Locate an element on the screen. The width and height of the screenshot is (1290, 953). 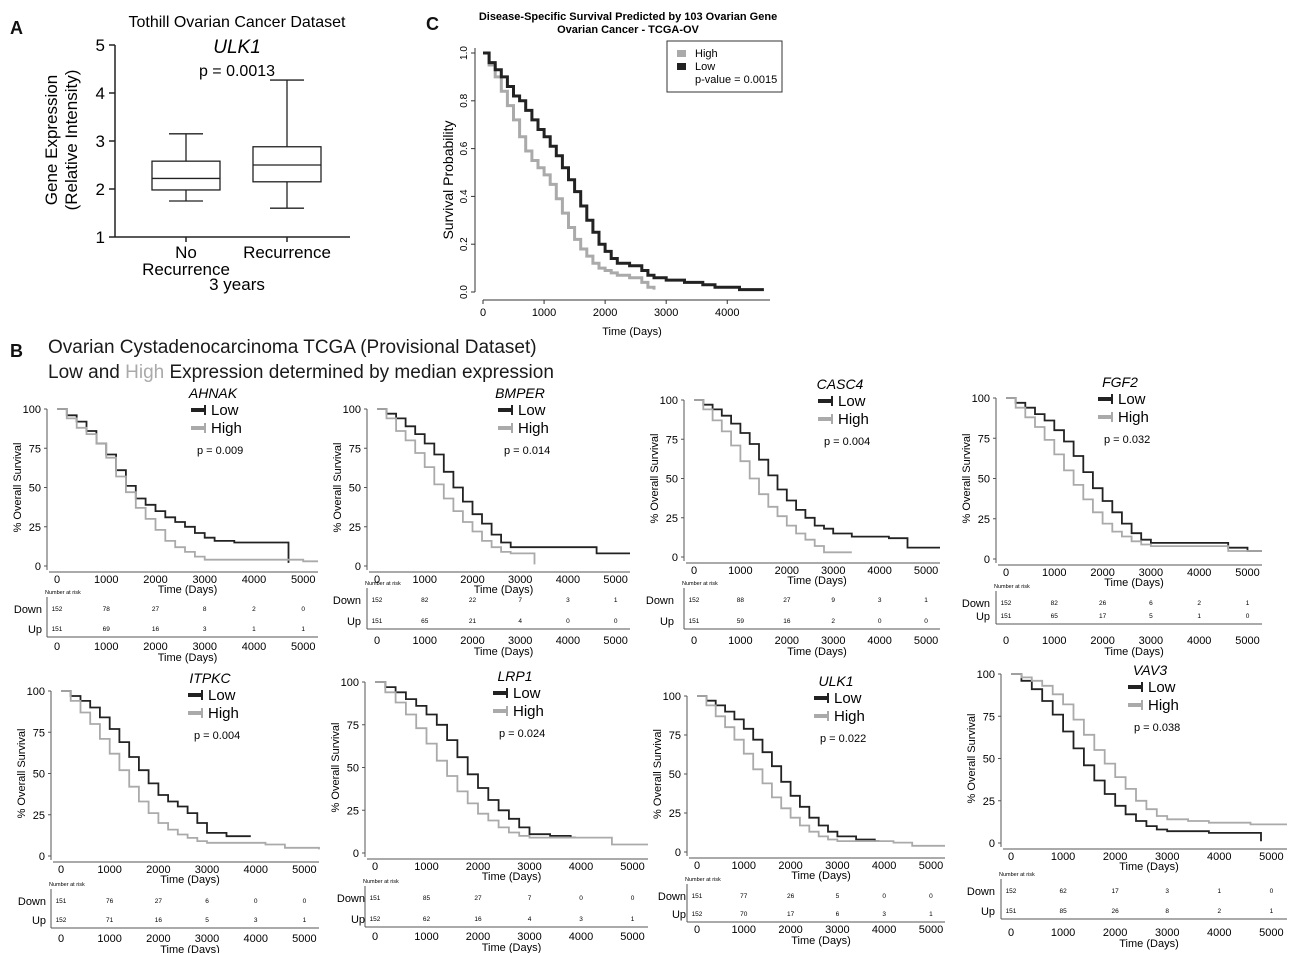
km-c-curve-low is located at coordinates (623, 171).